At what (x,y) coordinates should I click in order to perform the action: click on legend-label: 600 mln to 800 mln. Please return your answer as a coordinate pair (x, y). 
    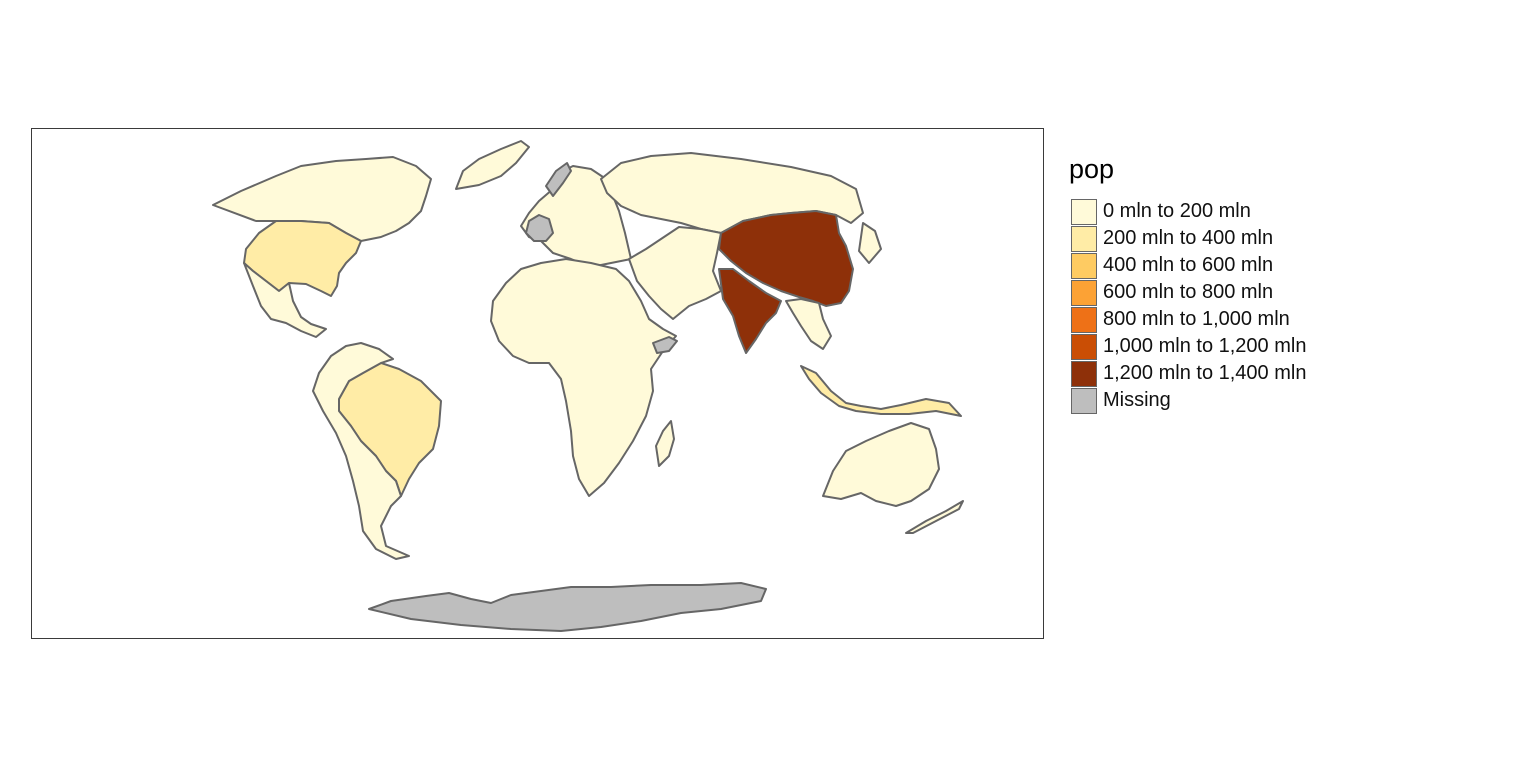
    Looking at the image, I should click on (1188, 292).